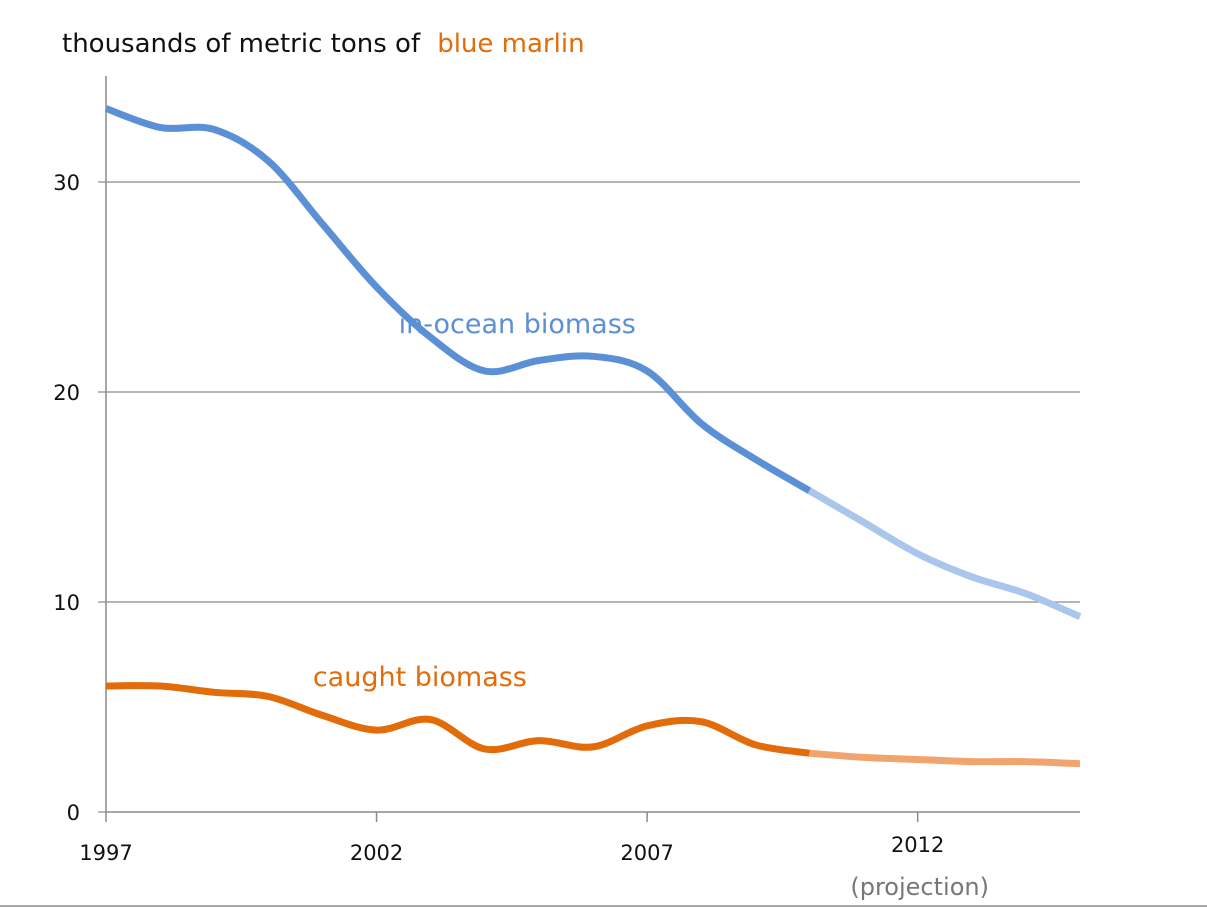 Image resolution: width=1207 pixels, height=908 pixels. I want to click on y-tick-label-0: 0, so click(73, 813).